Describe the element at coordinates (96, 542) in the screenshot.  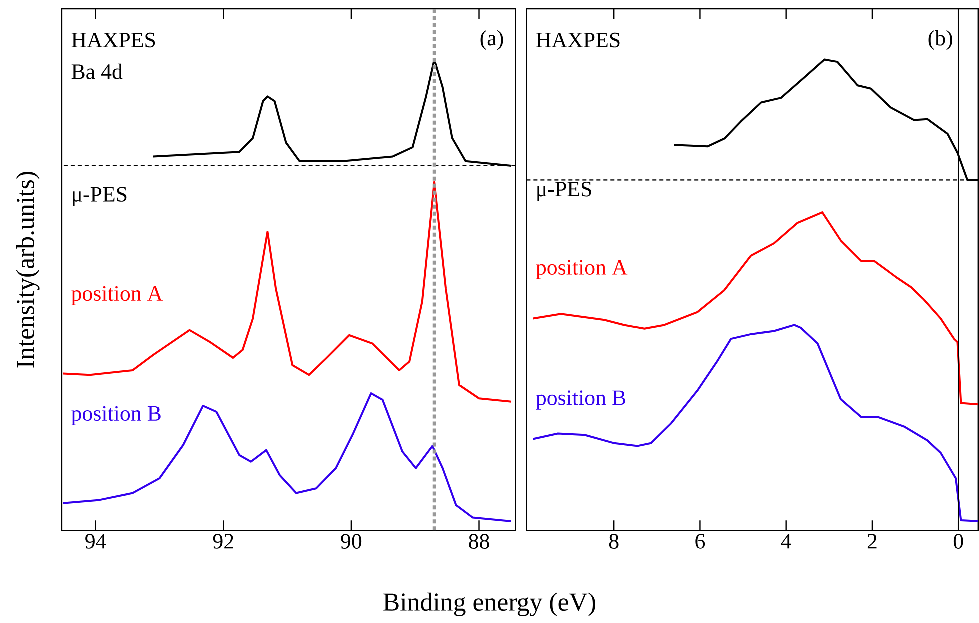
I see `x-tick-label: 94` at that location.